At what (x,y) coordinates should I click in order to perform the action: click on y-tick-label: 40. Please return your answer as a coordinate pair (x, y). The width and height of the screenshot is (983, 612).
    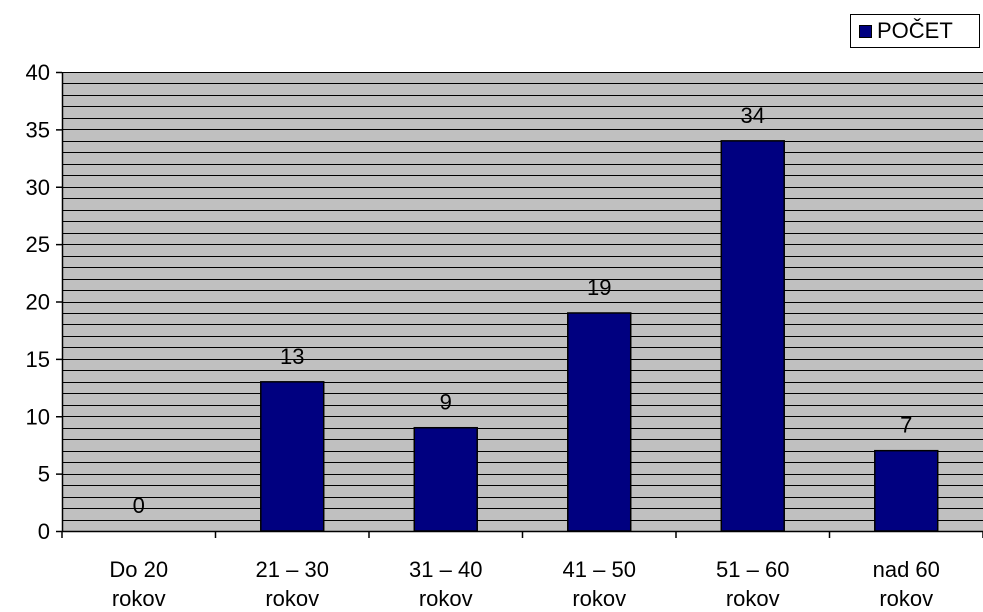
    Looking at the image, I should click on (38, 72).